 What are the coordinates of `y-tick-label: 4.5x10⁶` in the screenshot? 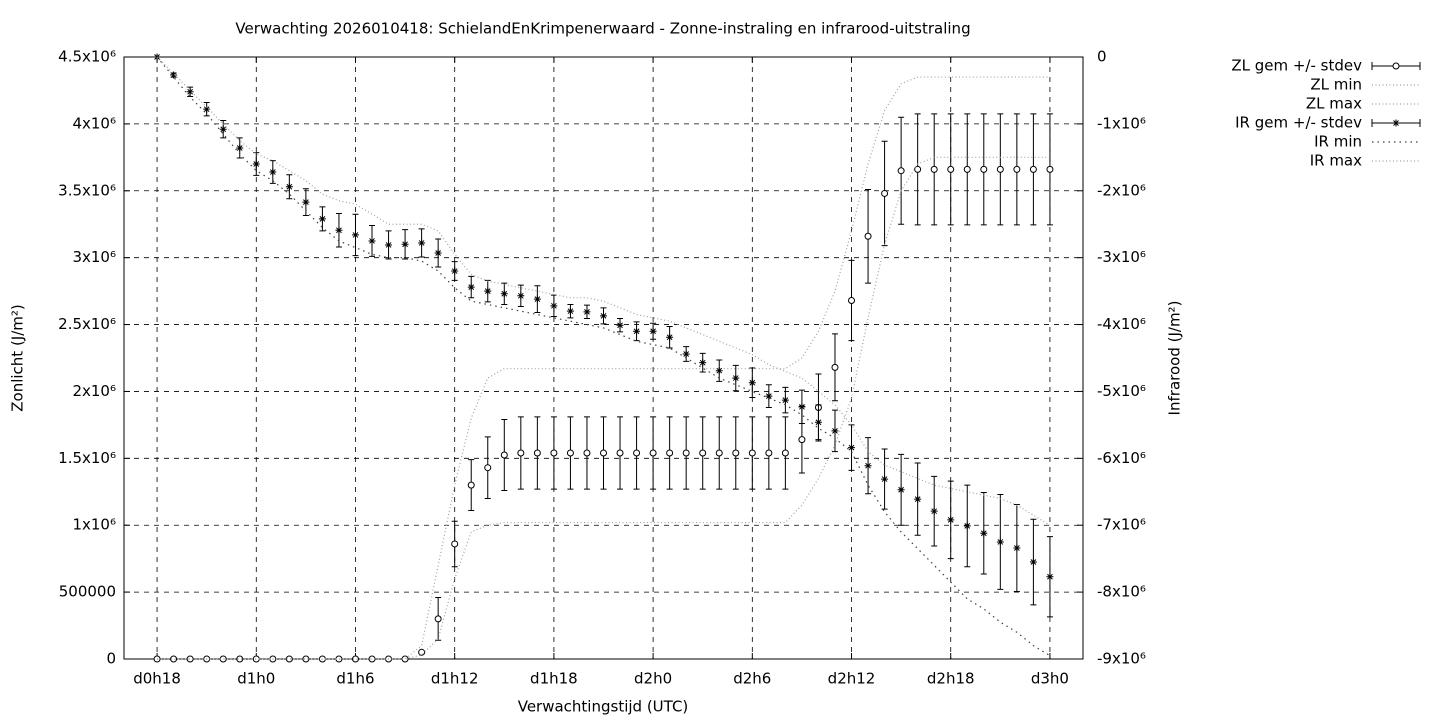 It's located at (87, 57).